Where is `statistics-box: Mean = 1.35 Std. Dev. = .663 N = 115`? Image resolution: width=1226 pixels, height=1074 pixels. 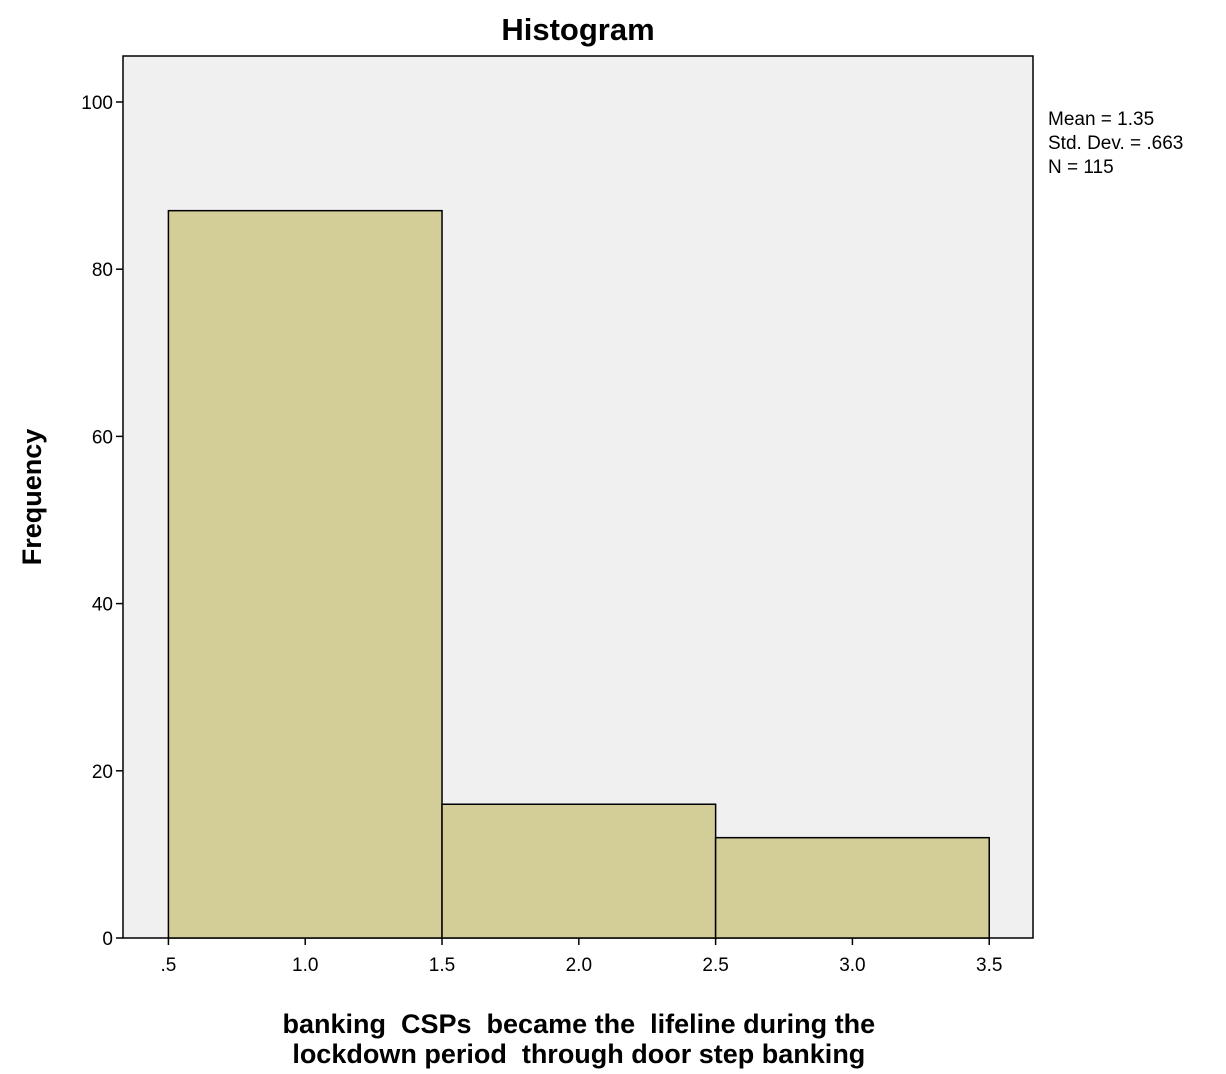 statistics-box: Mean = 1.35 Std. Dev. = .663 N = 115 is located at coordinates (1115, 144).